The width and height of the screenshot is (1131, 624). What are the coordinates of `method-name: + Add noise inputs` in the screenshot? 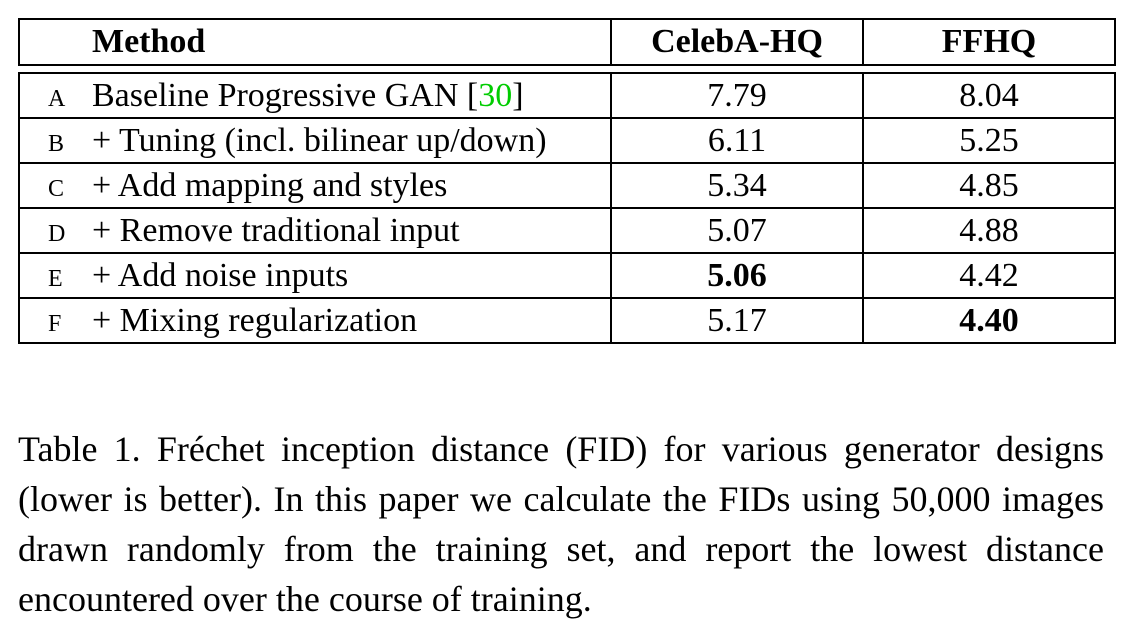 It's located at (220, 275).